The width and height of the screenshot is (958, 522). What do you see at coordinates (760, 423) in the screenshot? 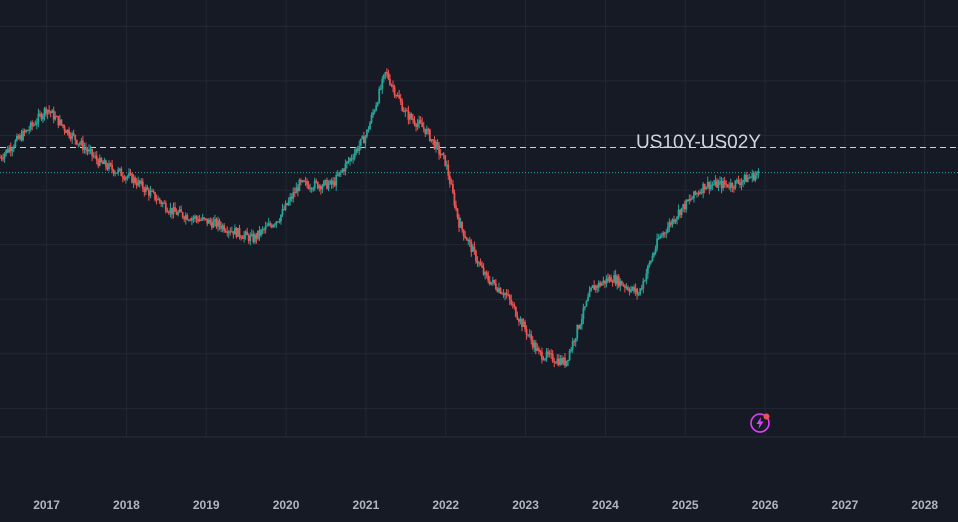
I see `lightning-badge` at bounding box center [760, 423].